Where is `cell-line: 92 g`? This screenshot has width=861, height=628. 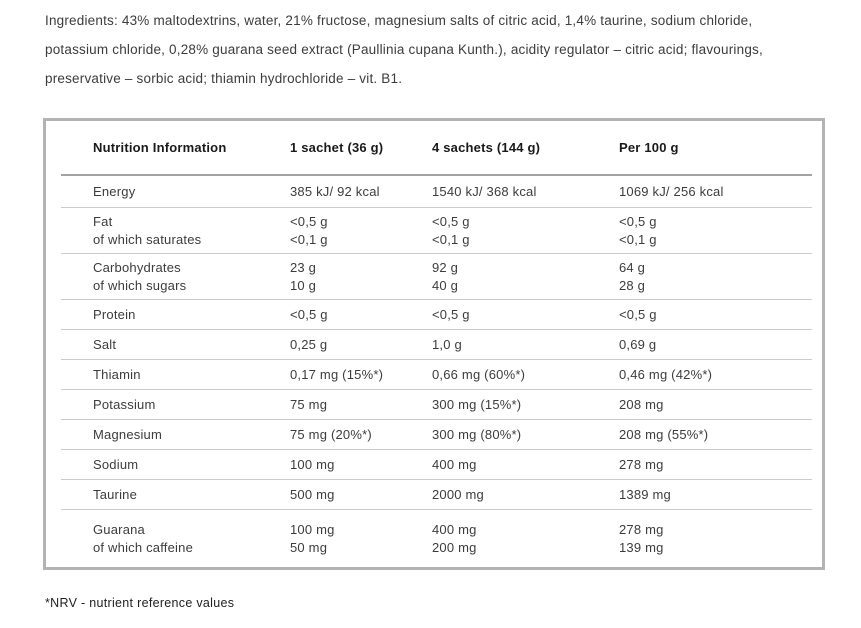 cell-line: 92 g is located at coordinates (445, 267).